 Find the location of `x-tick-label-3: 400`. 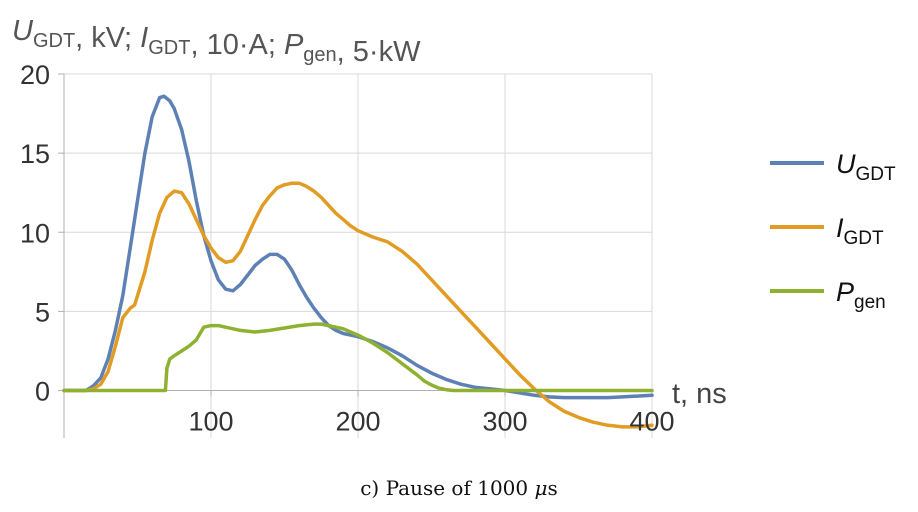

x-tick-label-3: 400 is located at coordinates (651, 422).